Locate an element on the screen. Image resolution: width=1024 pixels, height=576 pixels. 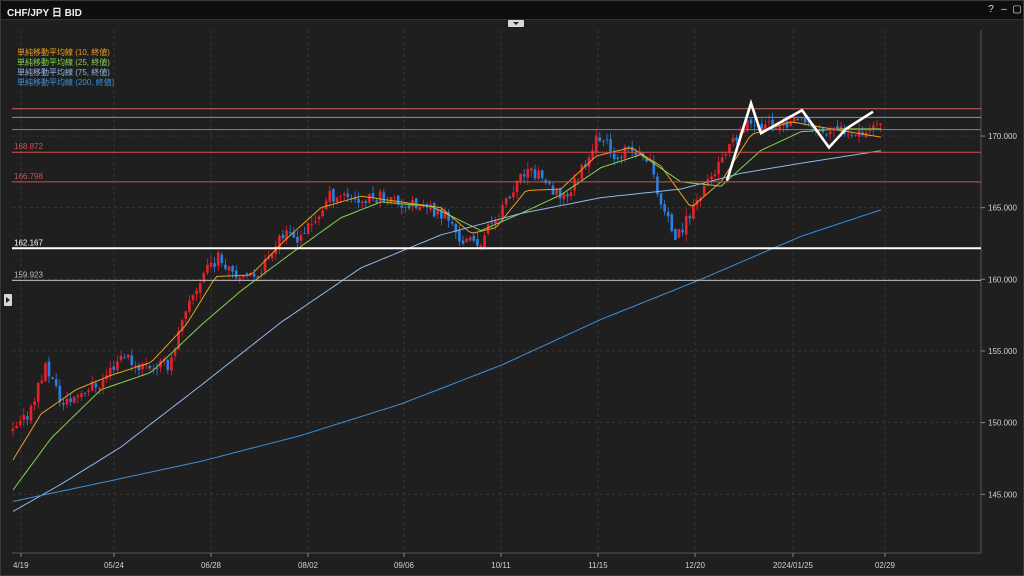
minimize-button: – is located at coordinates (1004, 9).